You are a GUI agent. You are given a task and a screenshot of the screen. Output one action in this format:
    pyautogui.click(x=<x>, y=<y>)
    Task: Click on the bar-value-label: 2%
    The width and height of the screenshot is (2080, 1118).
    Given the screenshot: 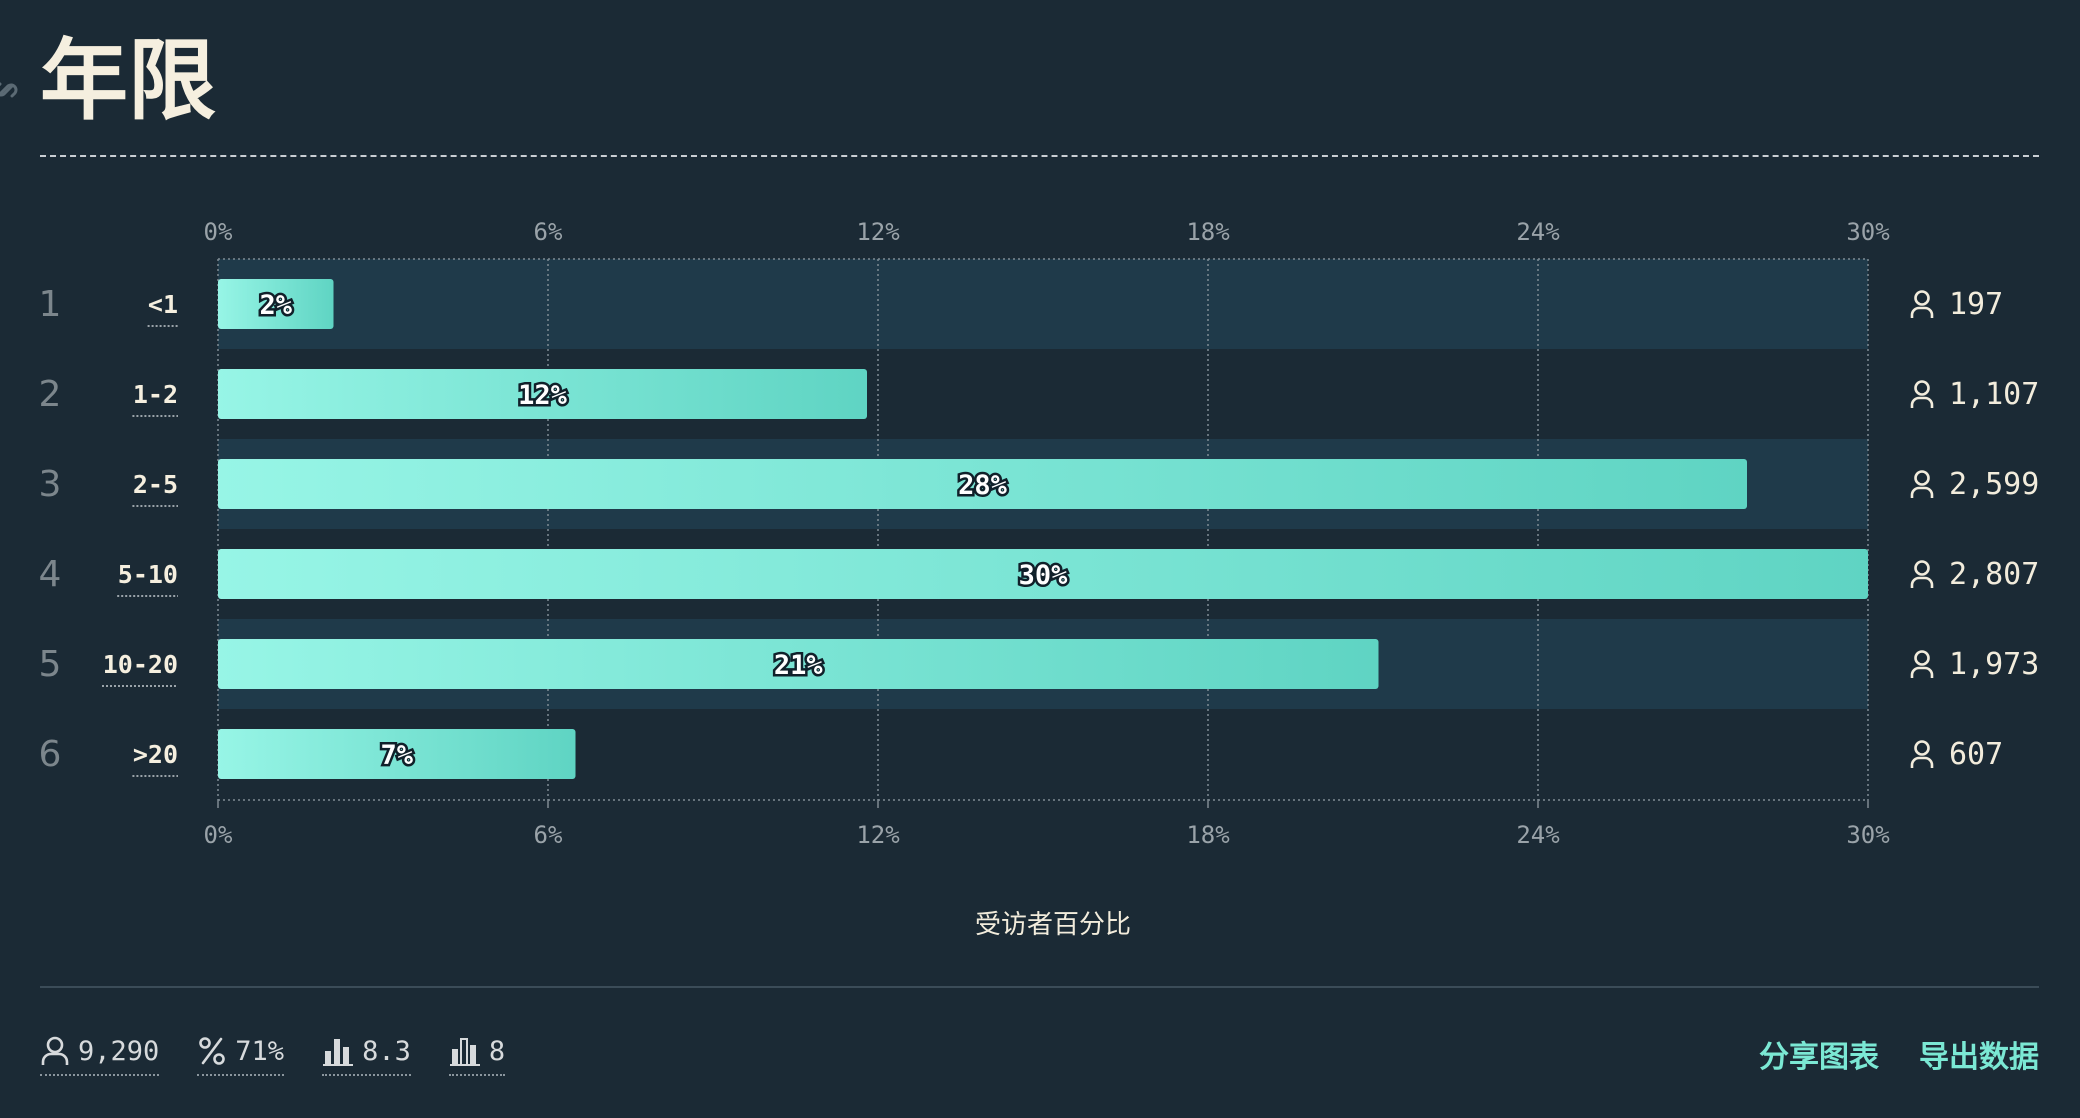 What is the action you would take?
    pyautogui.click(x=275, y=305)
    